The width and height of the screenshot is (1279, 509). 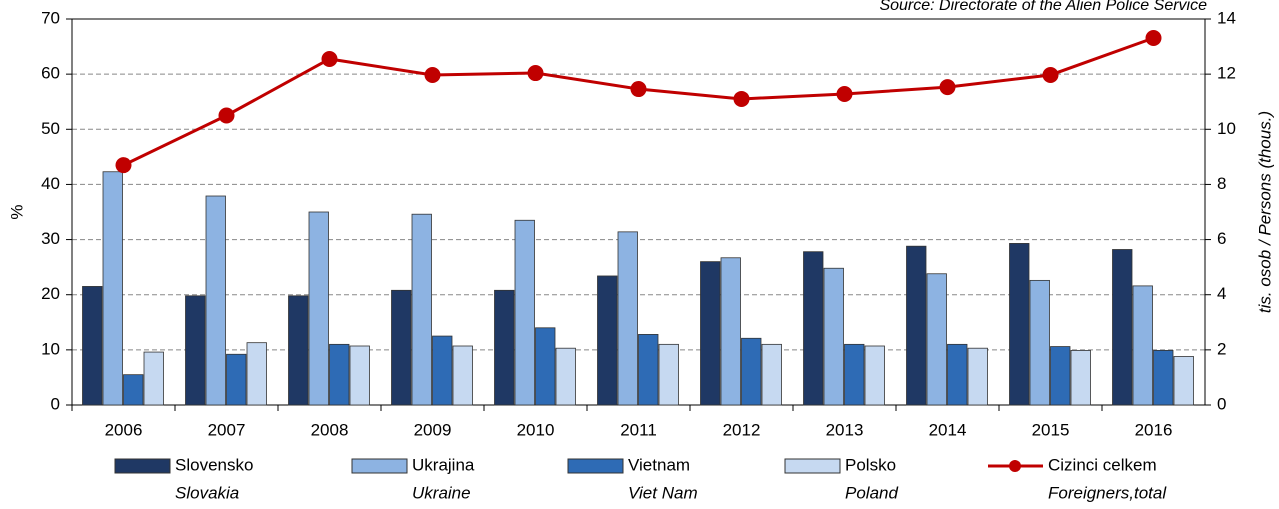 What do you see at coordinates (948, 429) in the screenshot?
I see `x-tick-label: 2014` at bounding box center [948, 429].